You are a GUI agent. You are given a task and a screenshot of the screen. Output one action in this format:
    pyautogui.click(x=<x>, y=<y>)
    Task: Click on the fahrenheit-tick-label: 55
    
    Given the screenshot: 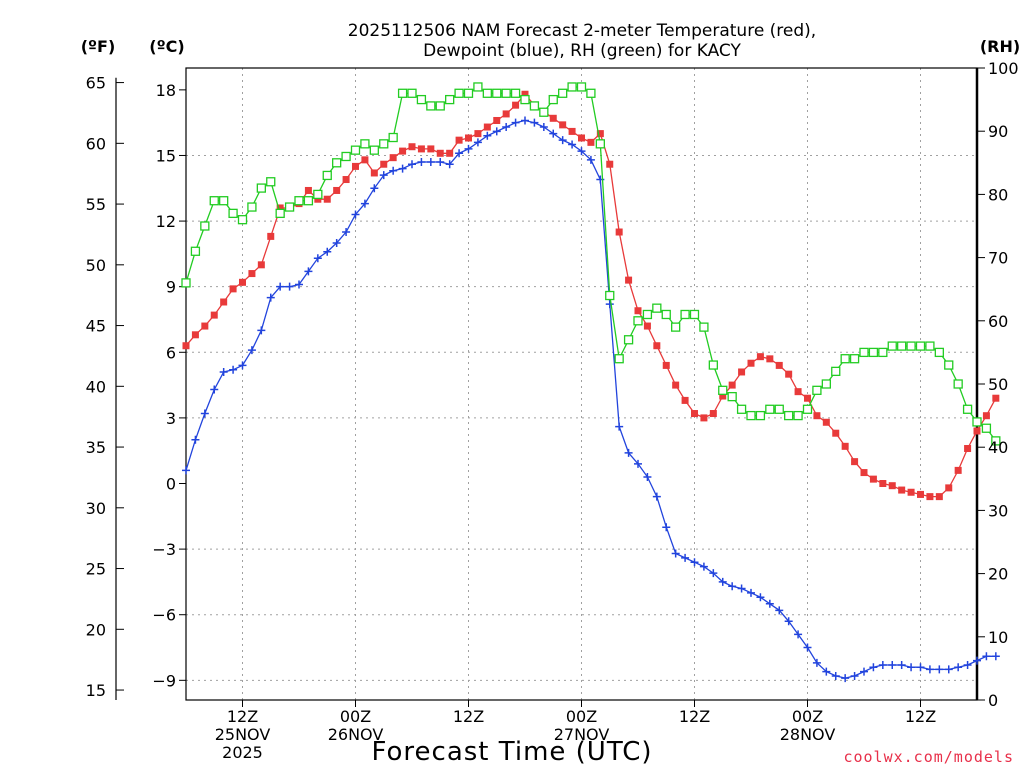 What is the action you would take?
    pyautogui.click(x=96, y=204)
    